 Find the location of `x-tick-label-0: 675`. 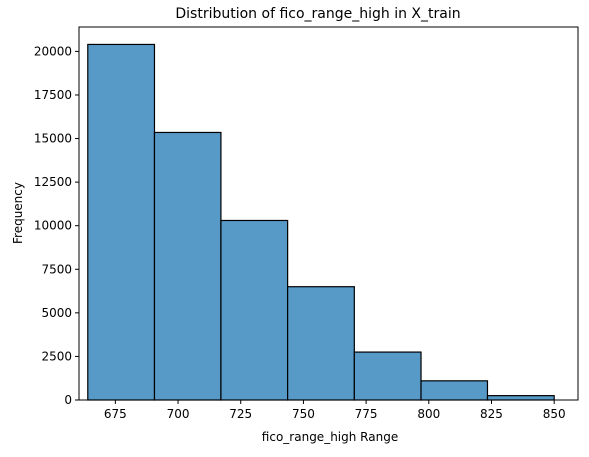

x-tick-label-0: 675 is located at coordinates (115, 414).